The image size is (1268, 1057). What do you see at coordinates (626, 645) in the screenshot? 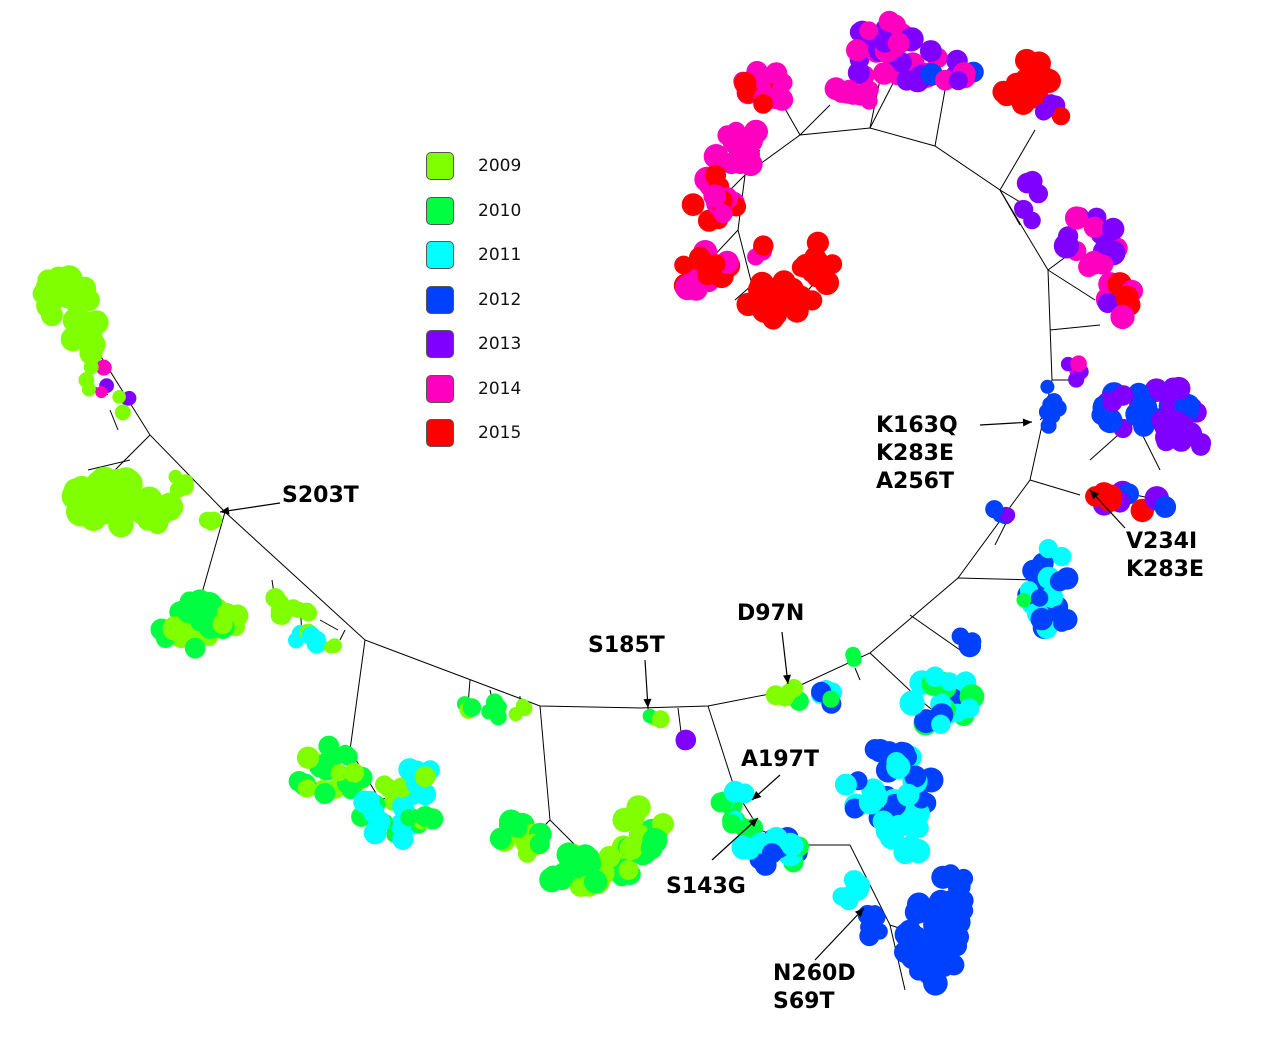
I see `mutation-label-s185t: S185T` at bounding box center [626, 645].